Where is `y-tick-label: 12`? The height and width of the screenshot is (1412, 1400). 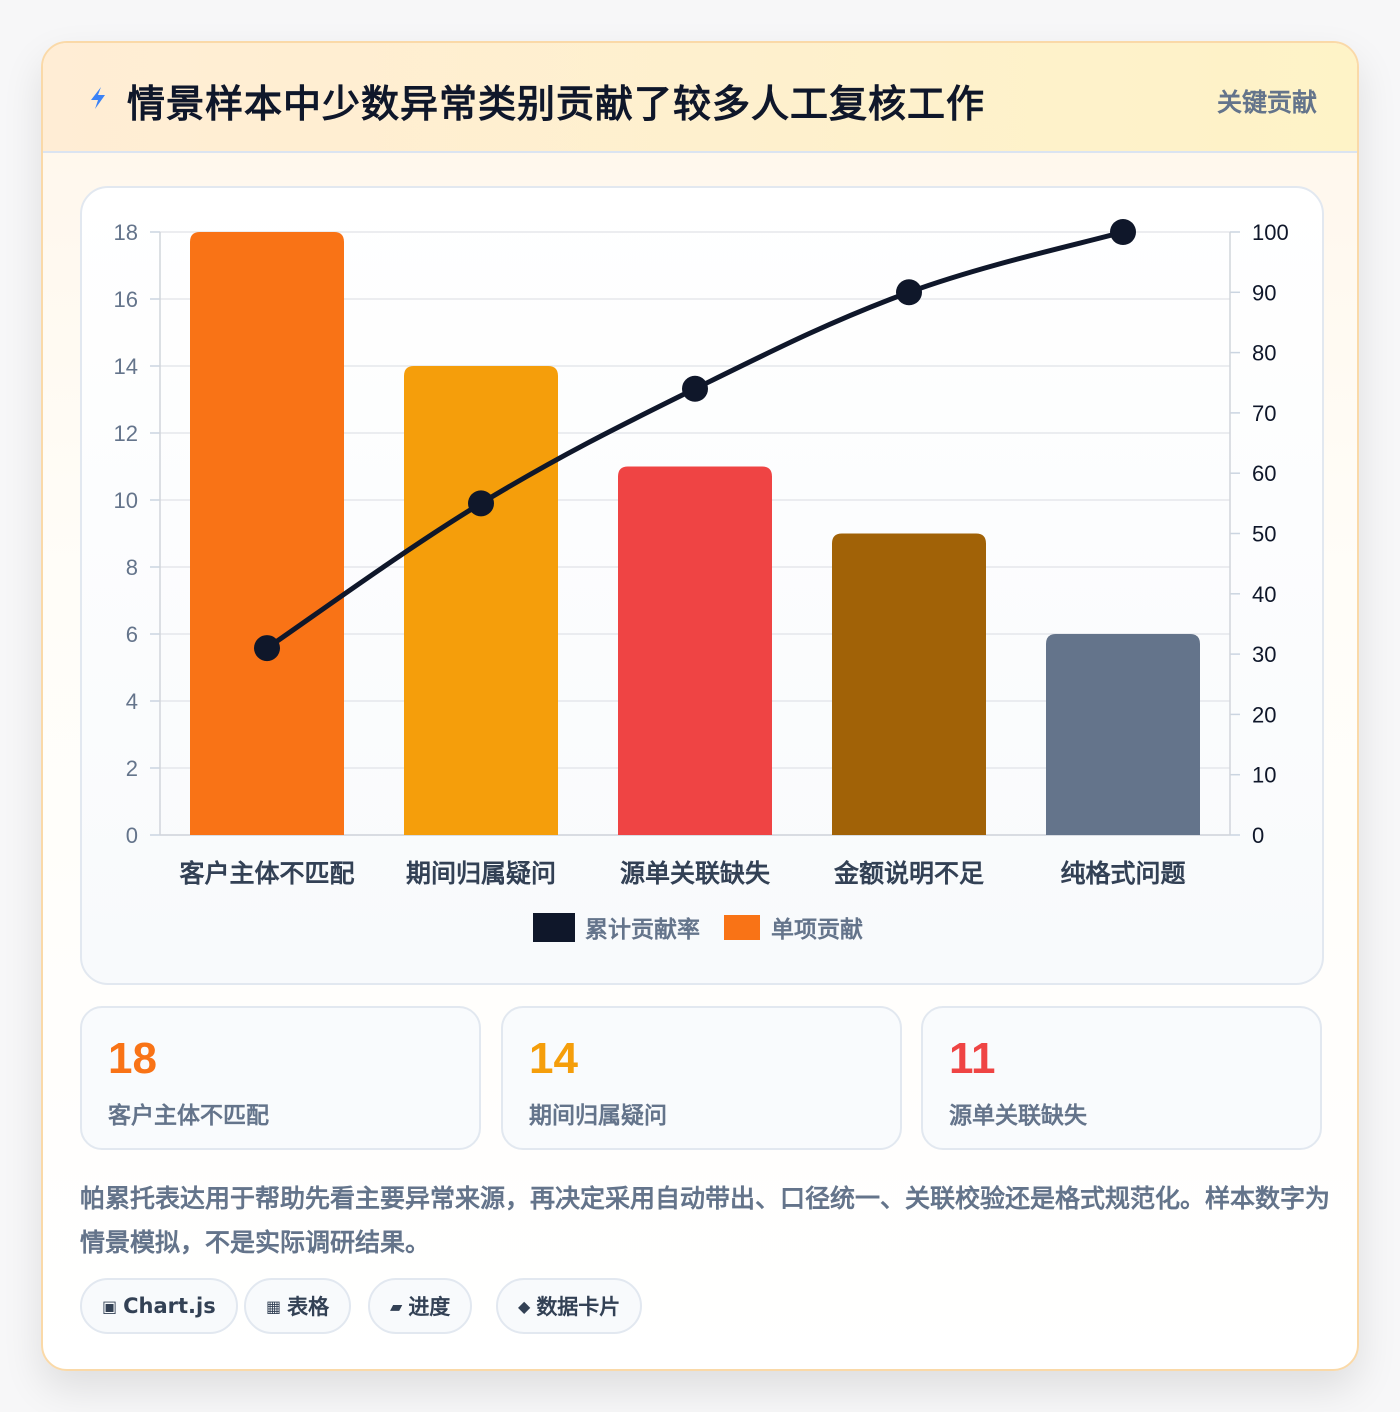
y-tick-label: 12 is located at coordinates (126, 433).